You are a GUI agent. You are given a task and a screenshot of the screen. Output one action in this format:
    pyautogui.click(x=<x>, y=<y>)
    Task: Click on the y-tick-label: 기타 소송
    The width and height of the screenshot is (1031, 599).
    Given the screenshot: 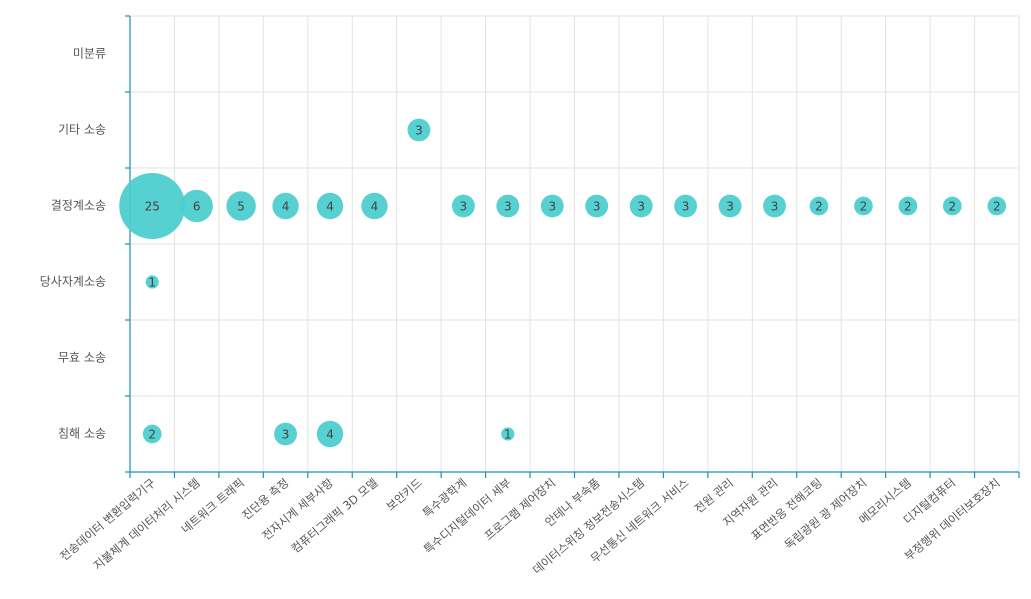 What is the action you would take?
    pyautogui.click(x=82, y=130)
    